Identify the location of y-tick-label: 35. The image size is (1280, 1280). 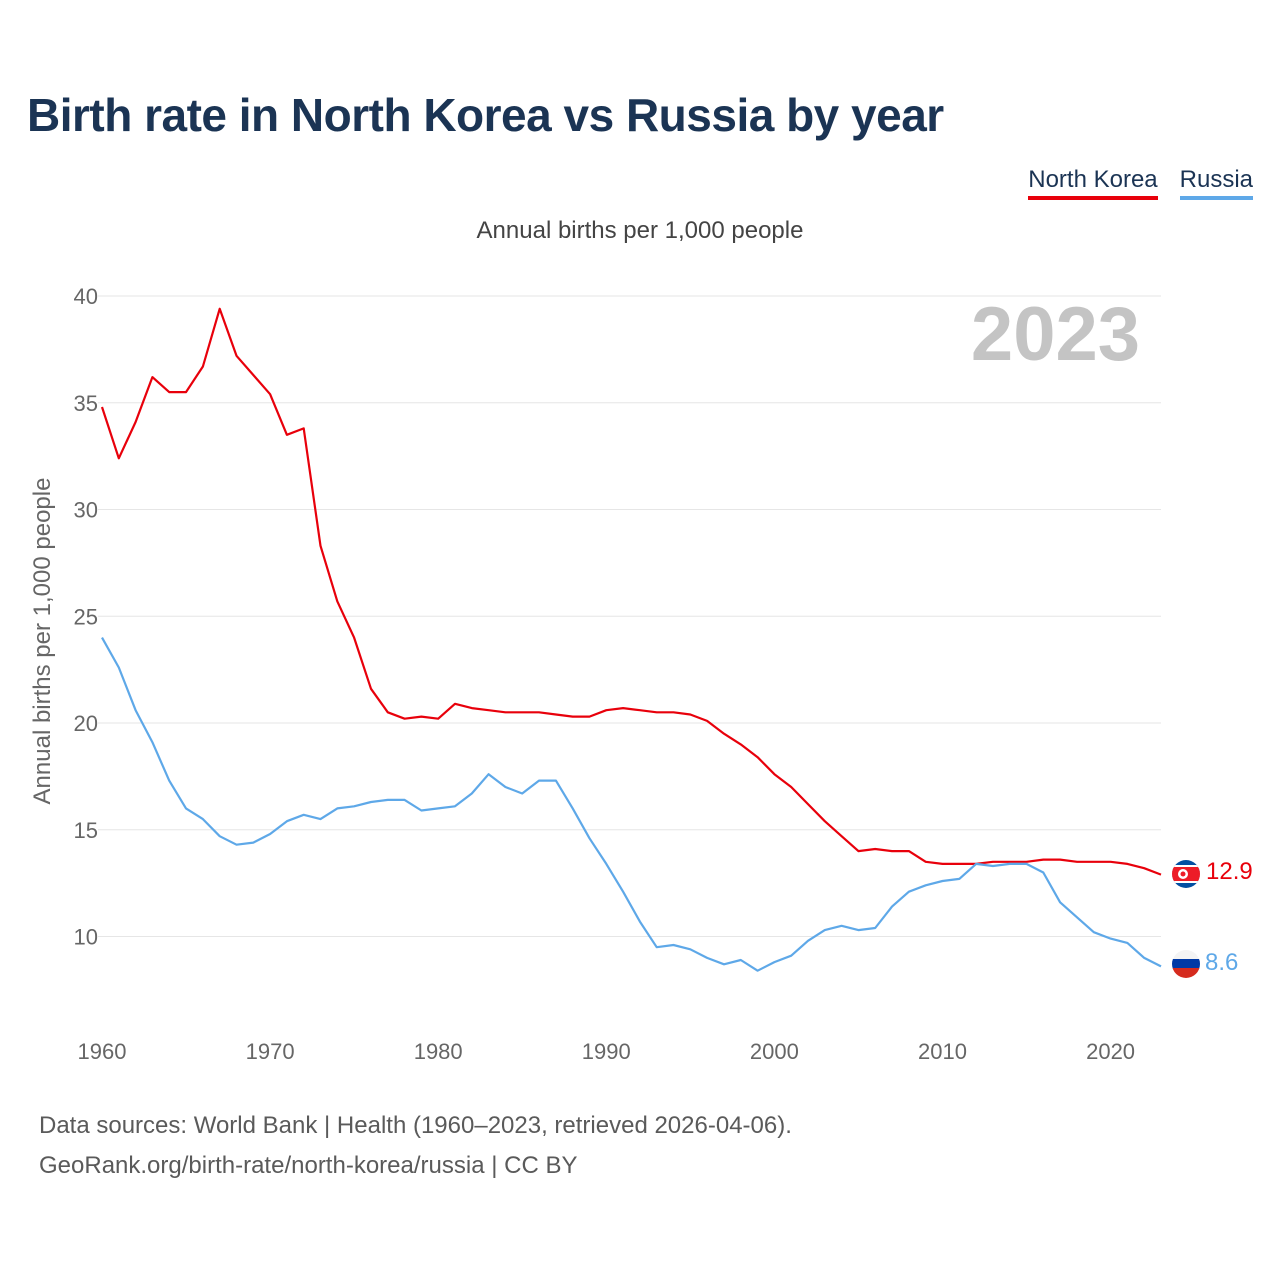
(86, 403).